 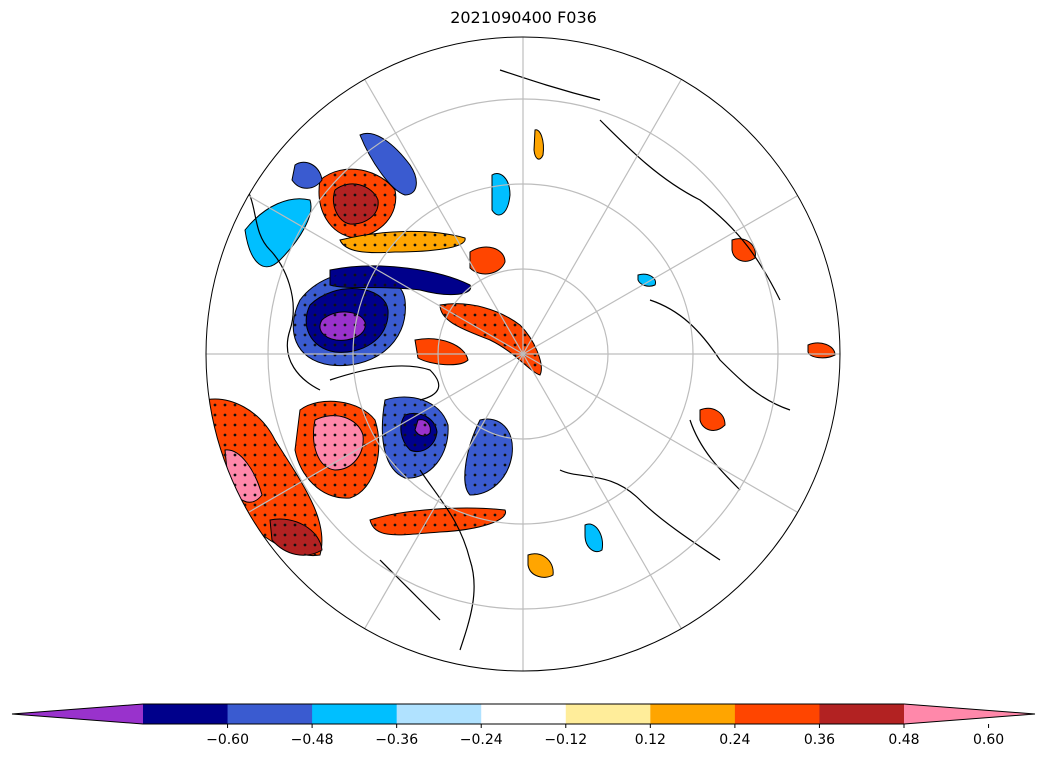 What do you see at coordinates (441, 352) in the screenshot?
I see `anomaly-region-pos-small` at bounding box center [441, 352].